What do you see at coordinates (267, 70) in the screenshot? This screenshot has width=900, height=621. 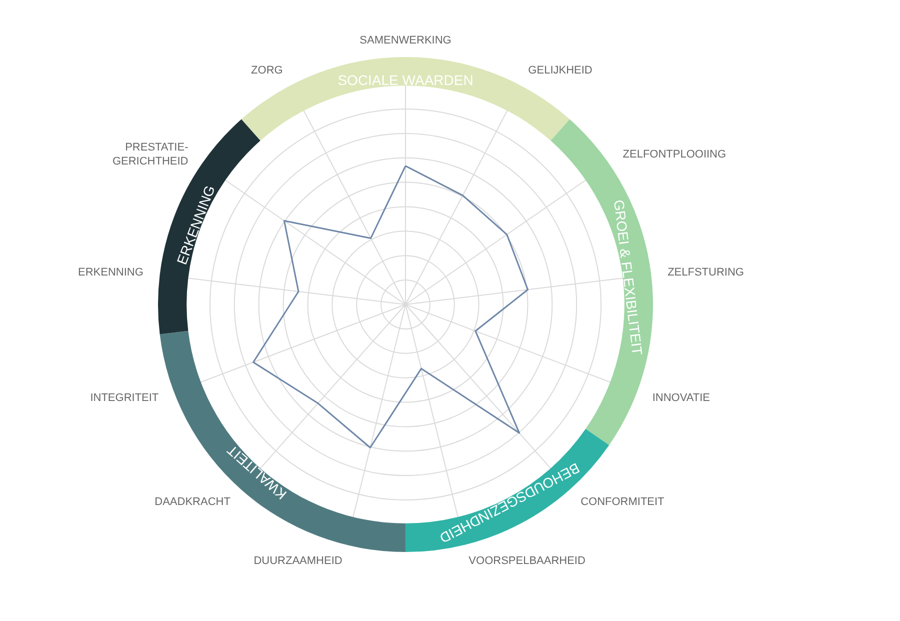 I see `spoke-label: ZORG` at bounding box center [267, 70].